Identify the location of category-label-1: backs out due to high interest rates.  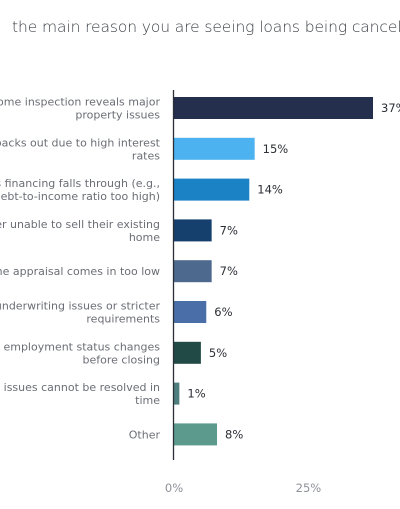
(80, 149).